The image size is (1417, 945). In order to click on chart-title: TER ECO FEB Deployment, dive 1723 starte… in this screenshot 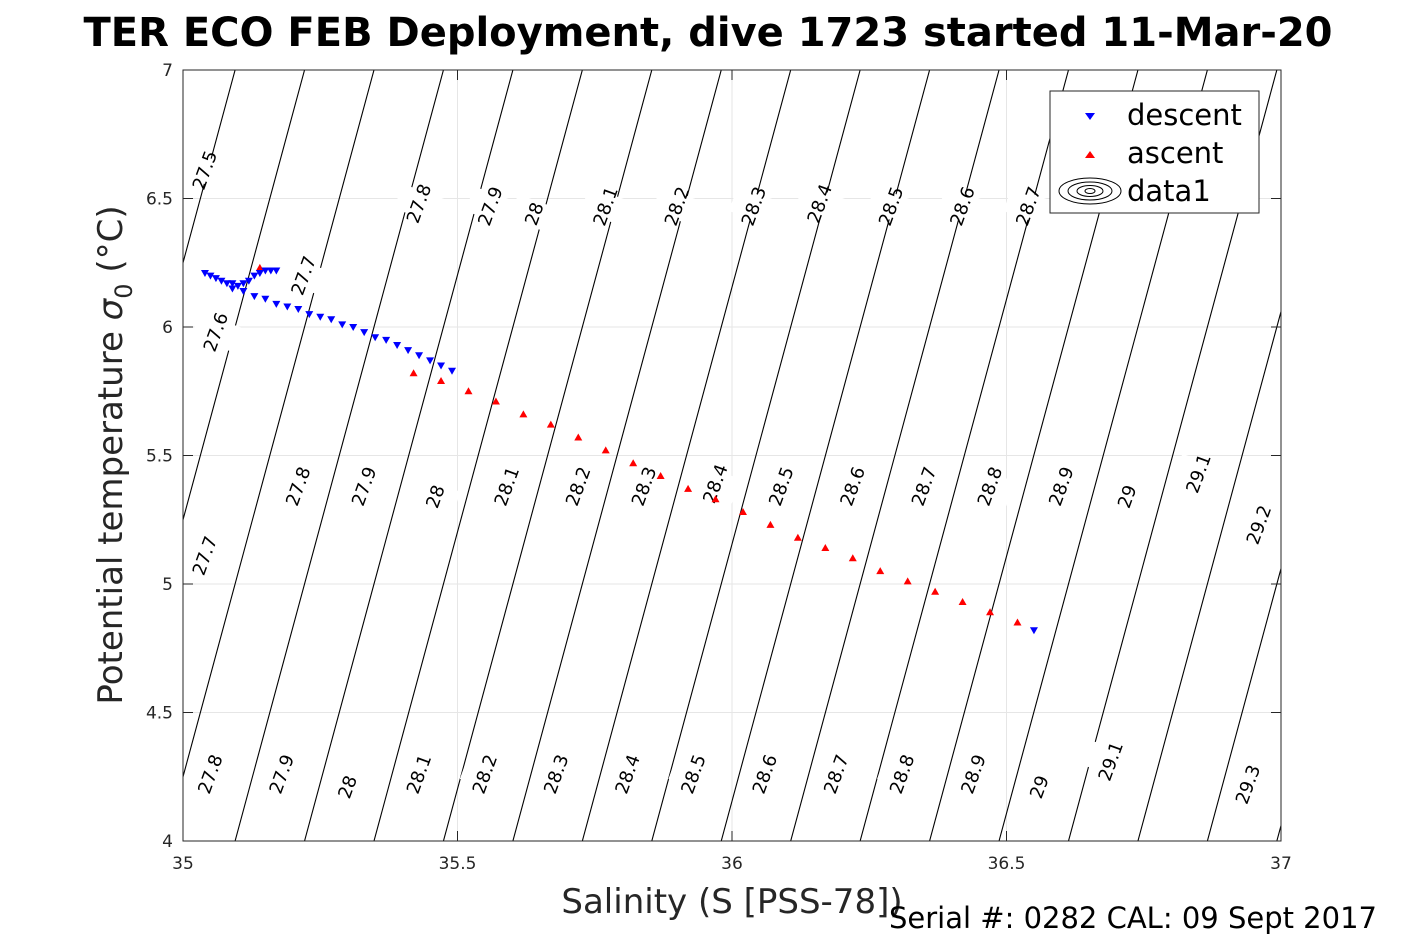, I will do `click(707, 33)`.